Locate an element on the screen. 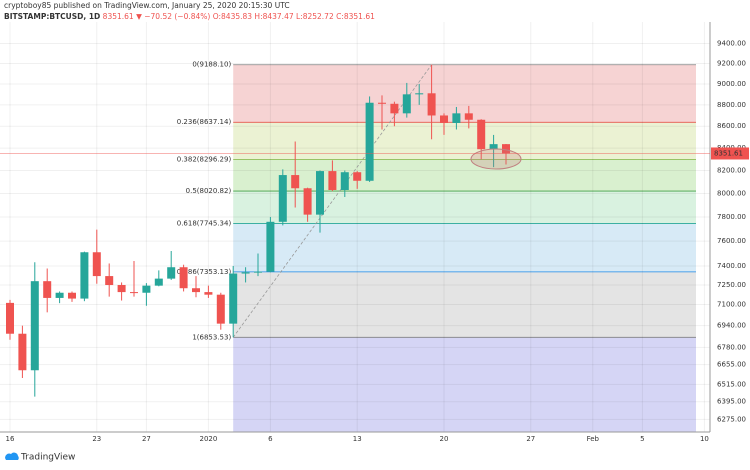 The width and height of the screenshot is (750, 470). fib-label: 0.236(8637.14) is located at coordinates (204, 122).